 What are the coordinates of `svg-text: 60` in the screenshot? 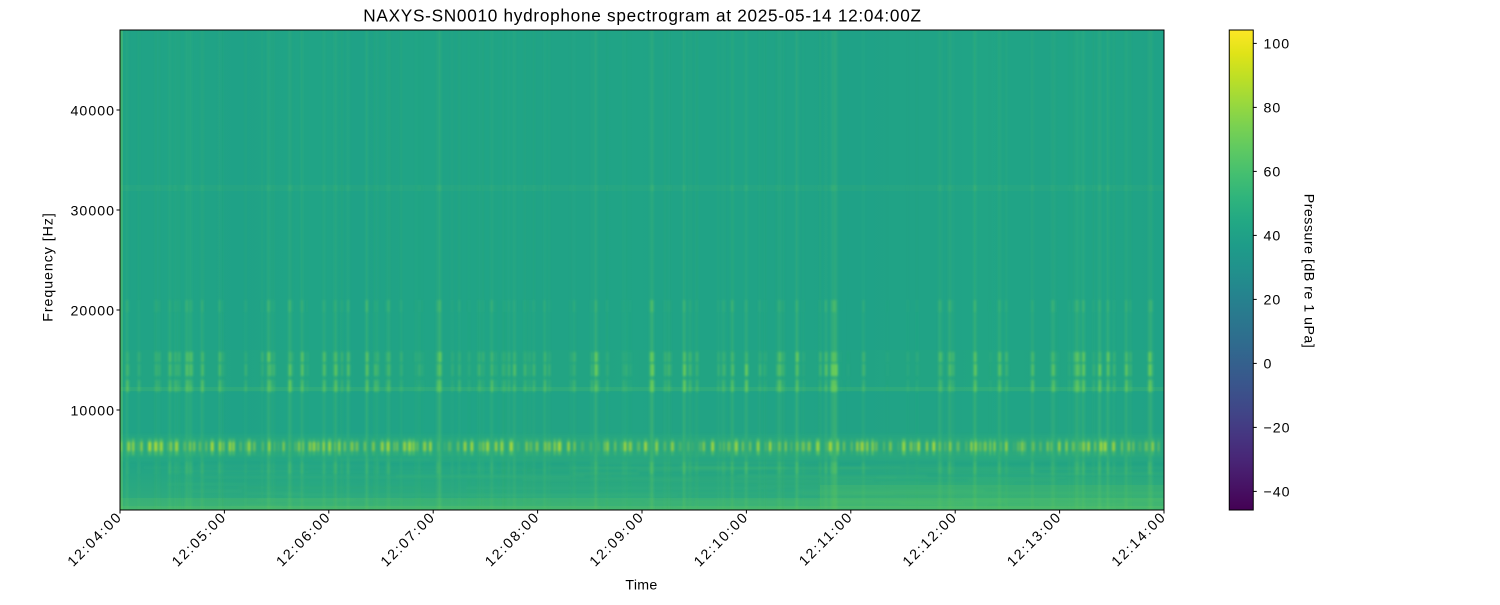 It's located at (1273, 173).